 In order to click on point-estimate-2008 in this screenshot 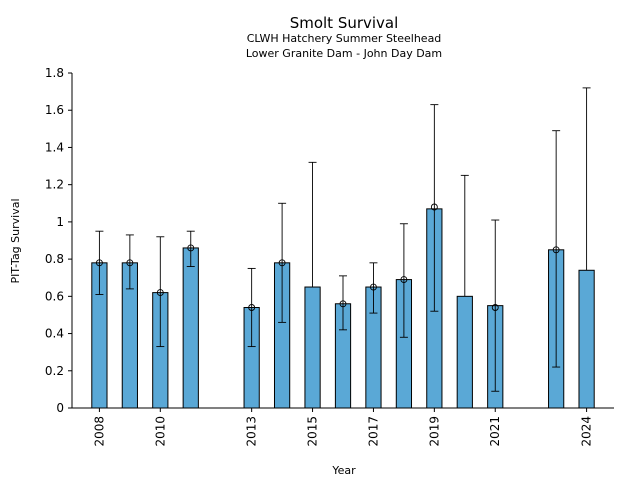, I will do `click(99, 263)`.